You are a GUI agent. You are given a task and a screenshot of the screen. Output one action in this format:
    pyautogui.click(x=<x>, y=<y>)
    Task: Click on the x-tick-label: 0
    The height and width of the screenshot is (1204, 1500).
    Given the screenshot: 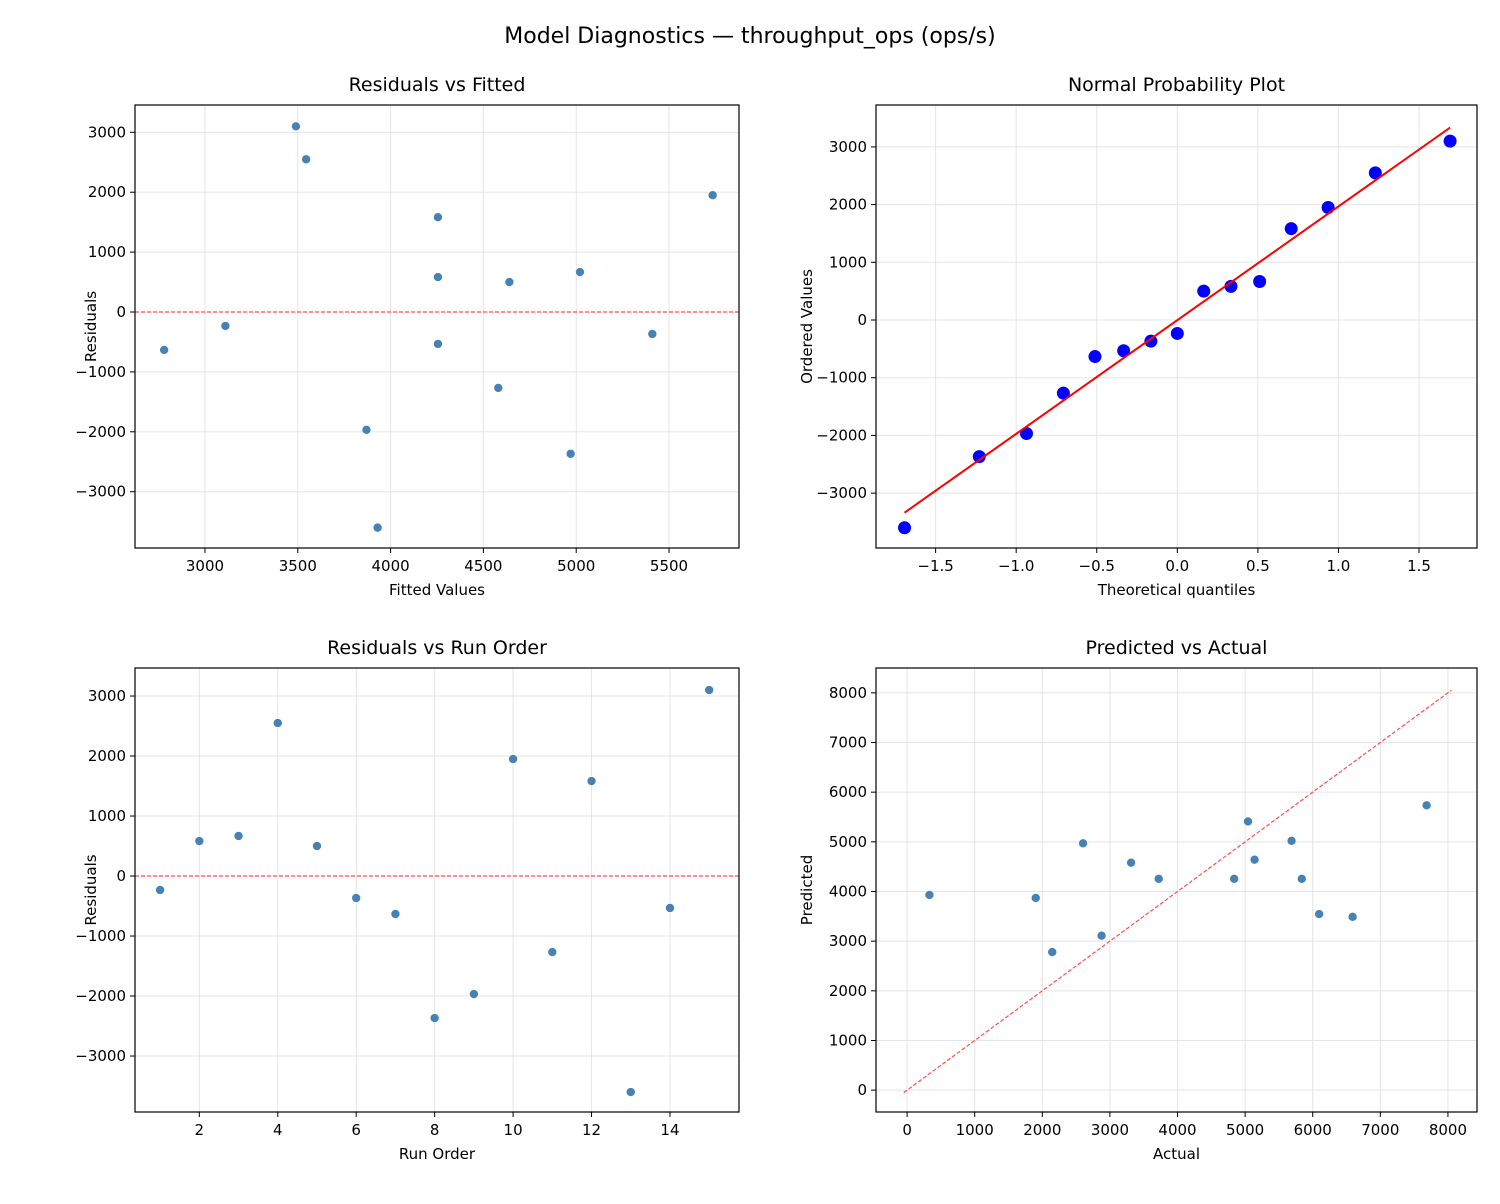 What is the action you would take?
    pyautogui.click(x=907, y=1130)
    